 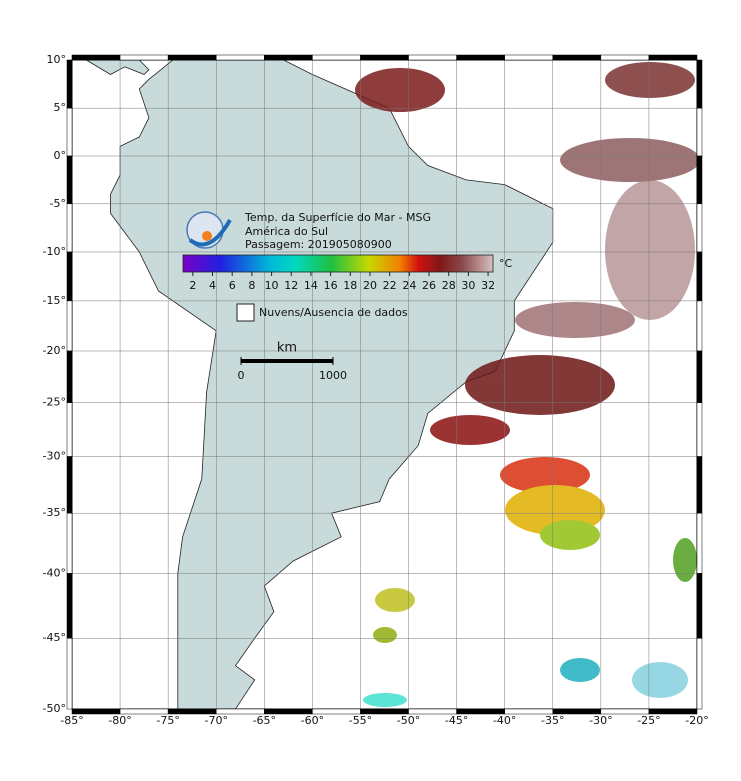 I want to click on colorbar-tick-label: 22, so click(x=390, y=285).